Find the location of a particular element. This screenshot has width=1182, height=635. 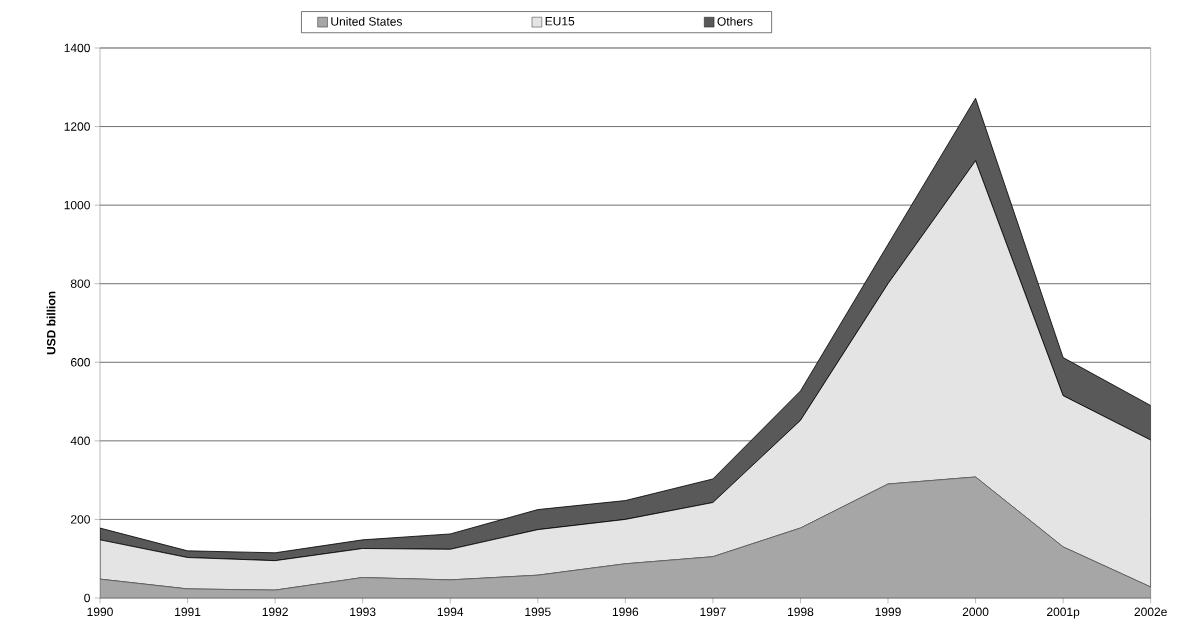

x-tick-label: 2001p is located at coordinates (1063, 613).